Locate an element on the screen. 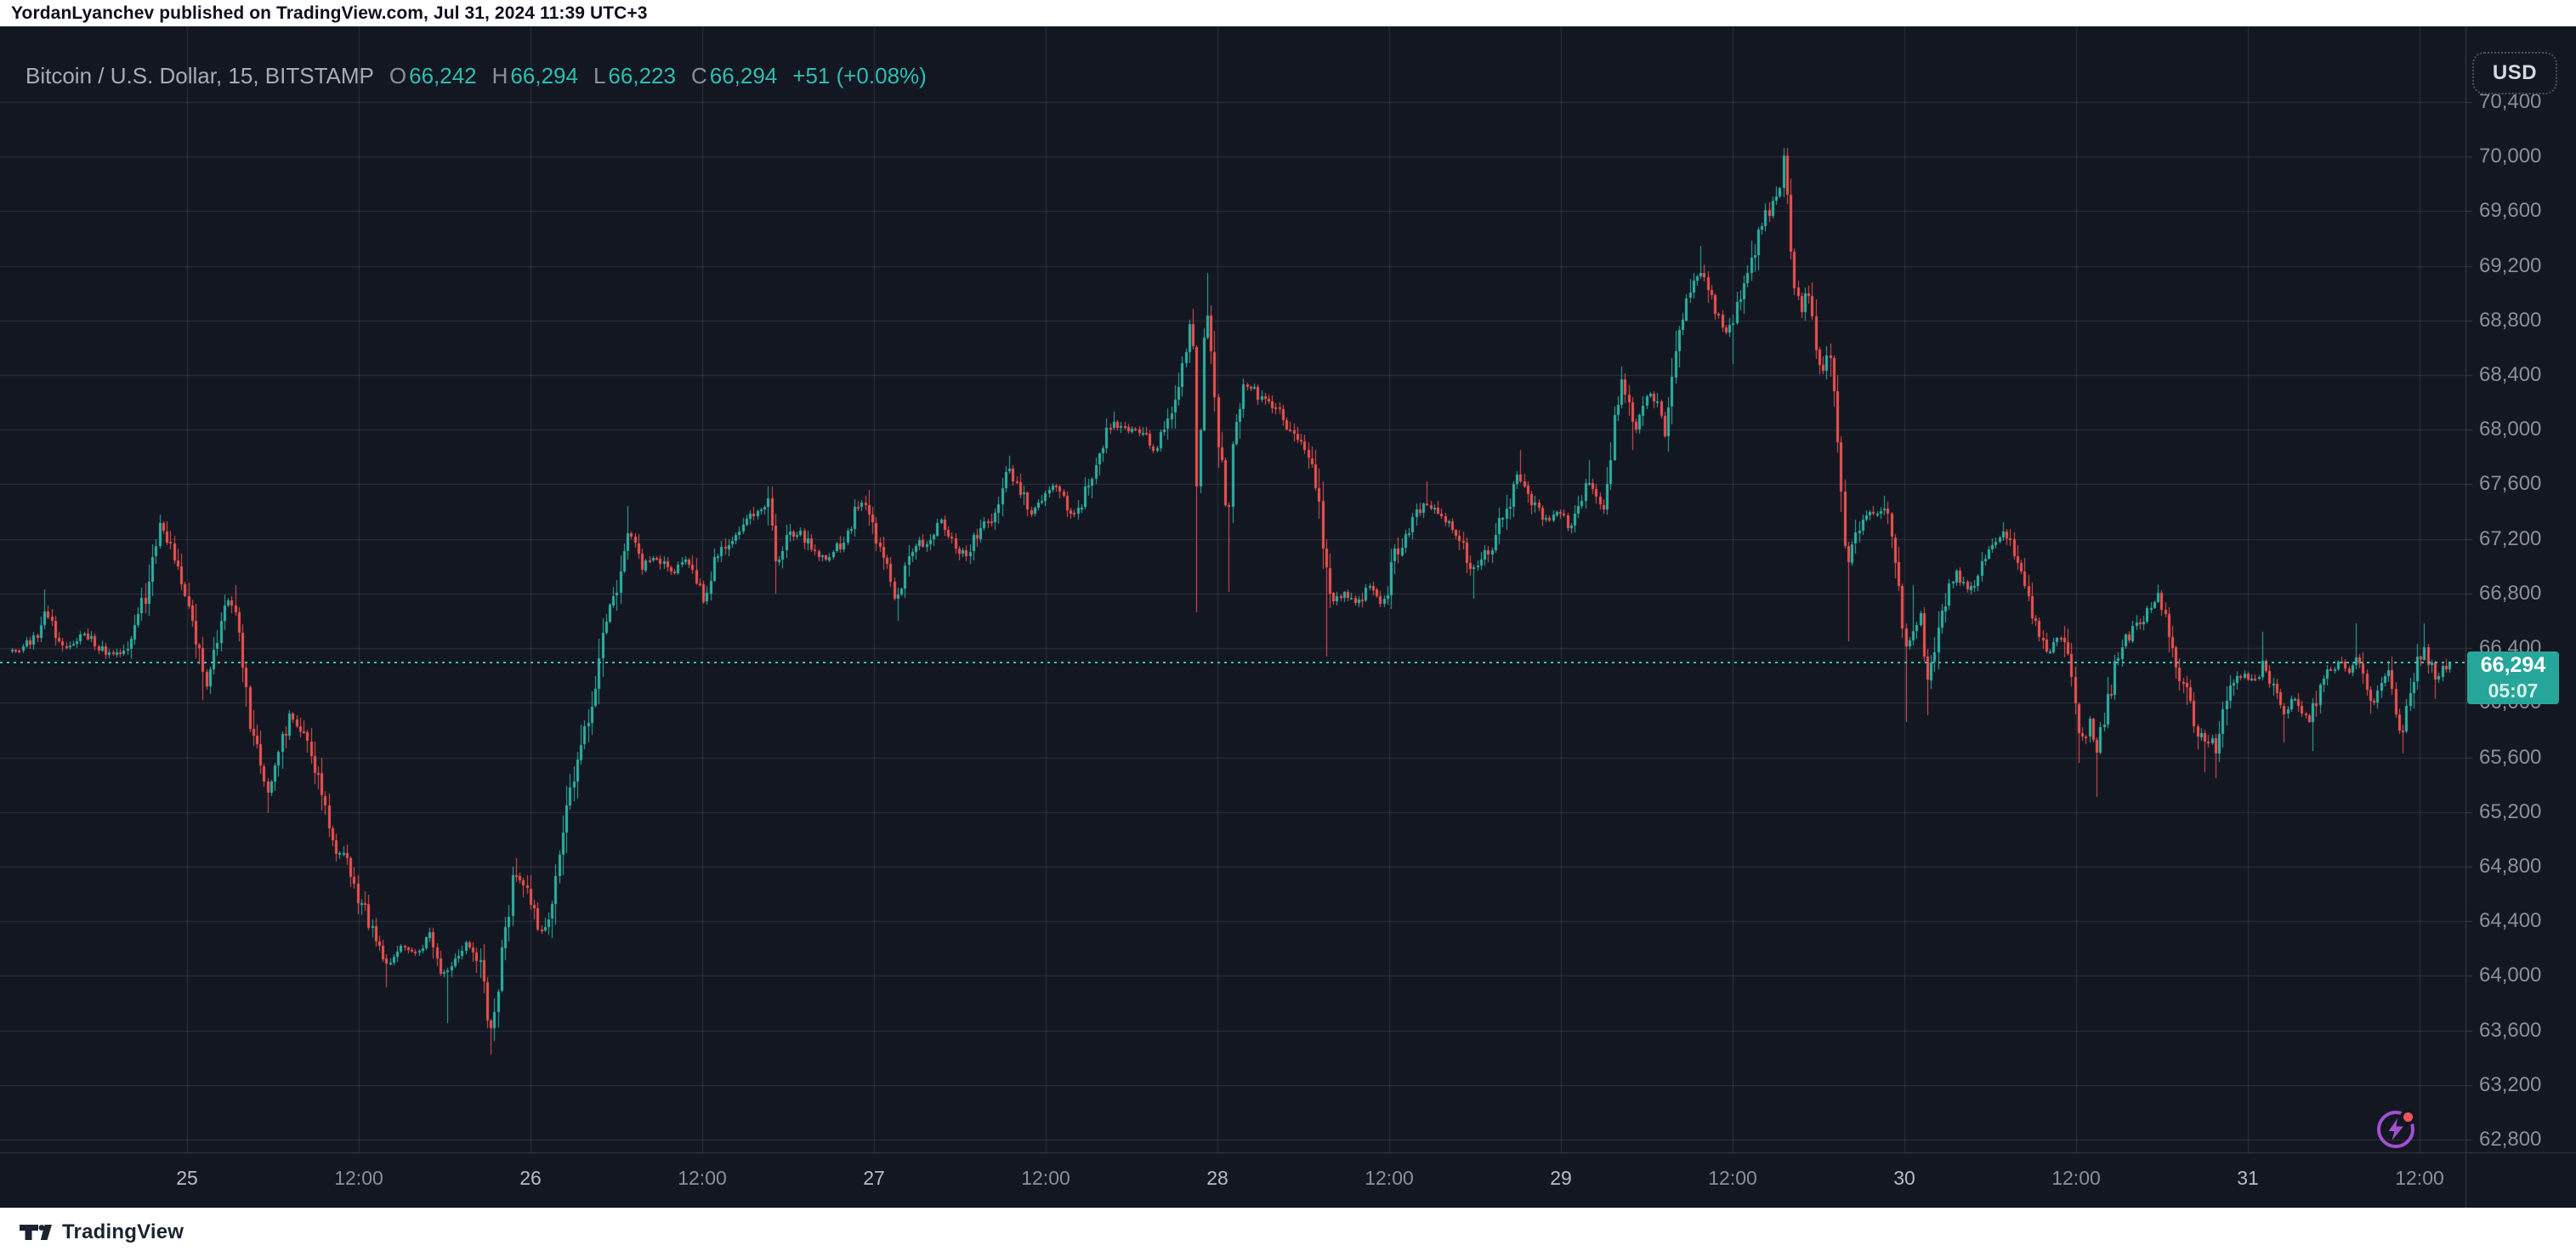 The image size is (2576, 1257). price-tick-label: 64,800 is located at coordinates (2511, 866).